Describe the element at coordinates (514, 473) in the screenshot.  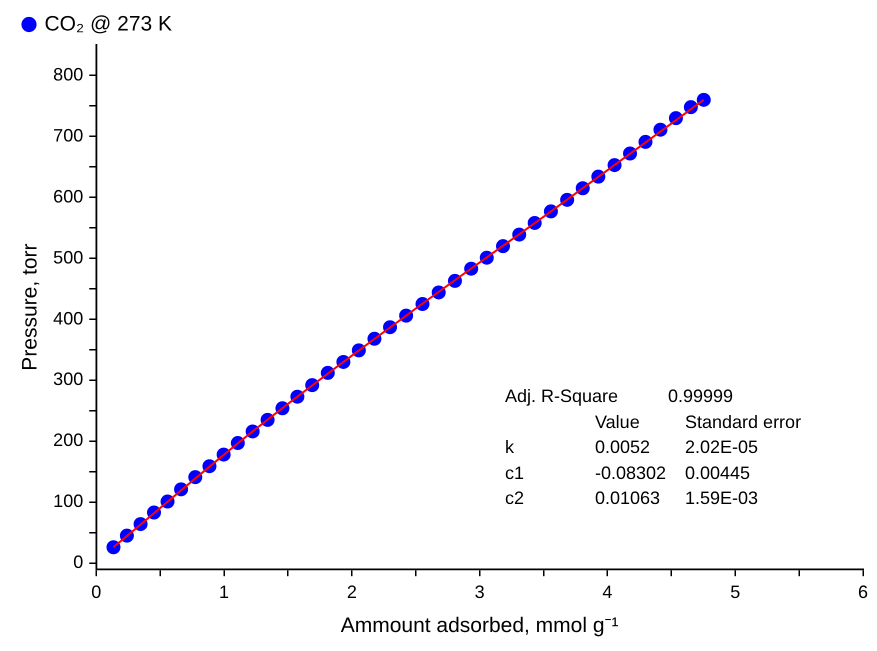
I see `annotation: c1` at that location.